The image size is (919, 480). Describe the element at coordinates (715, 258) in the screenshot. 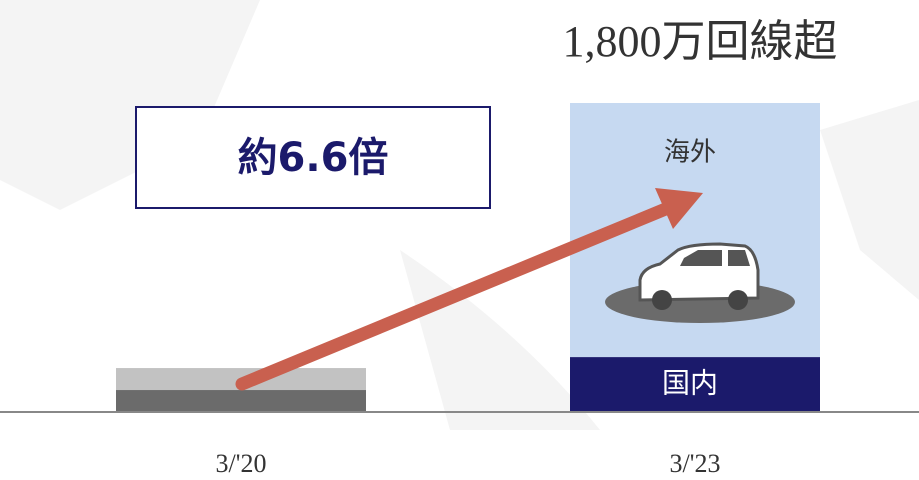

I see `car-windows` at that location.